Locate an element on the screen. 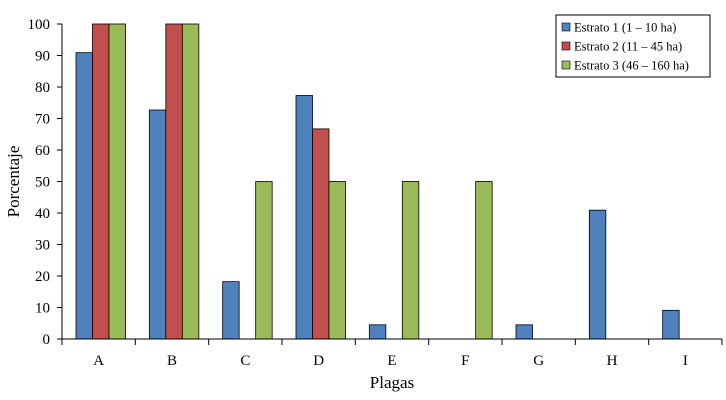 This screenshot has height=400, width=726. x-tick-label: B is located at coordinates (172, 361).